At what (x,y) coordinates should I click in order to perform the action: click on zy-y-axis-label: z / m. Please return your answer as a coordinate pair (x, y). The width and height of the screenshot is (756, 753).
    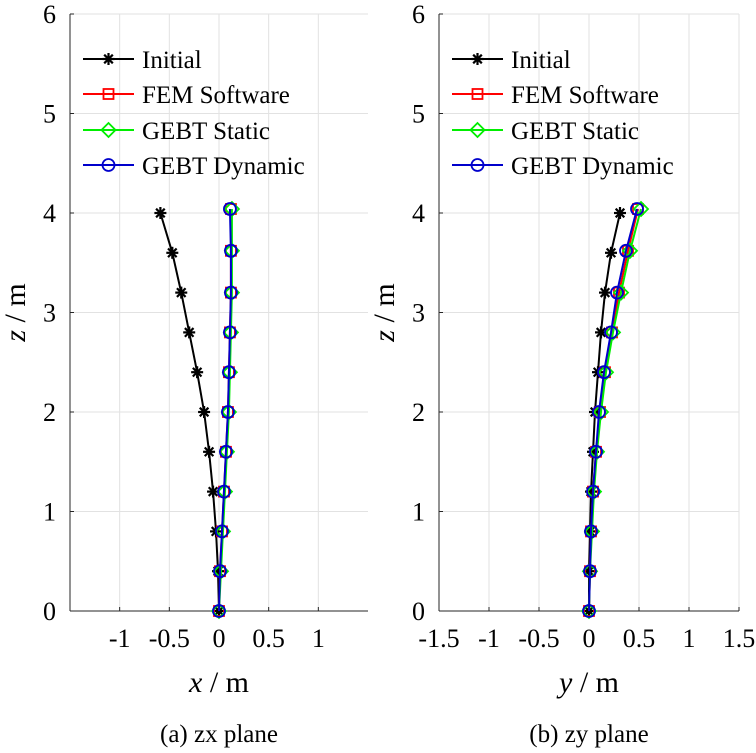
    Looking at the image, I should click on (384, 312).